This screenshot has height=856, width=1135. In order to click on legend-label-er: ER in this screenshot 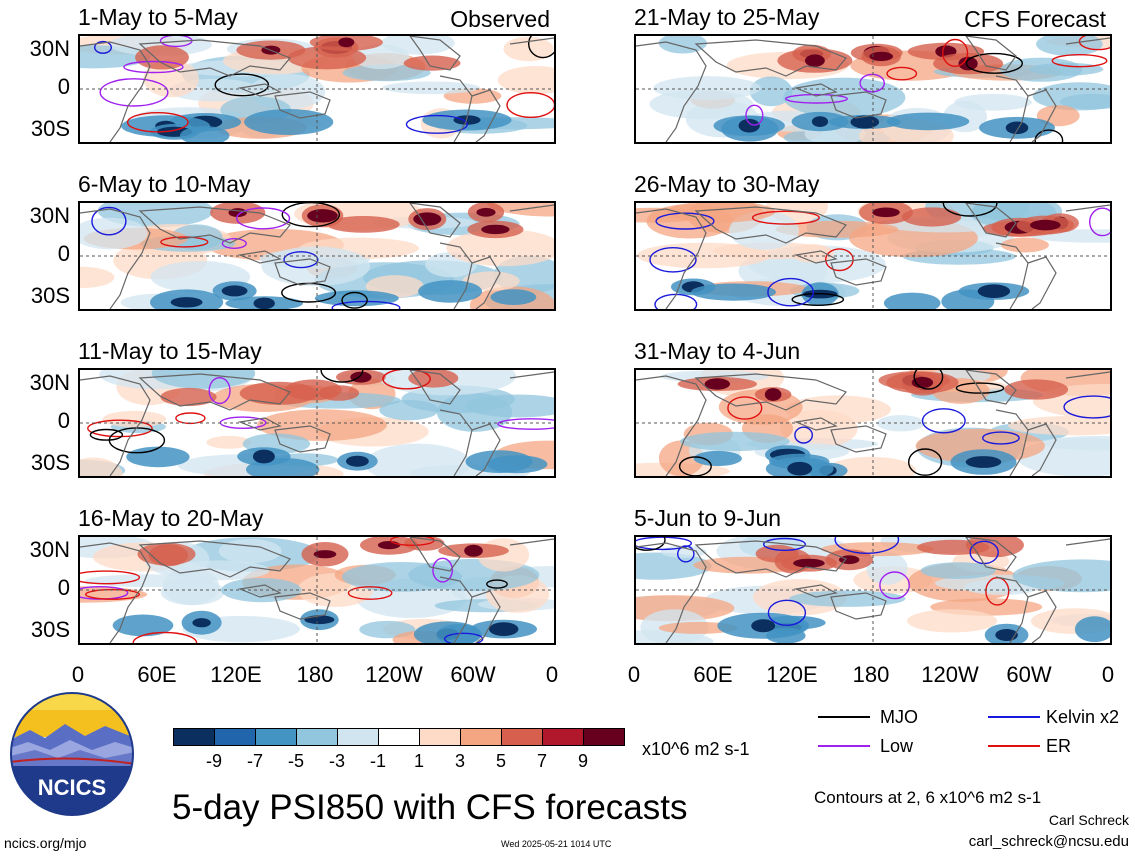, I will do `click(1059, 746)`.